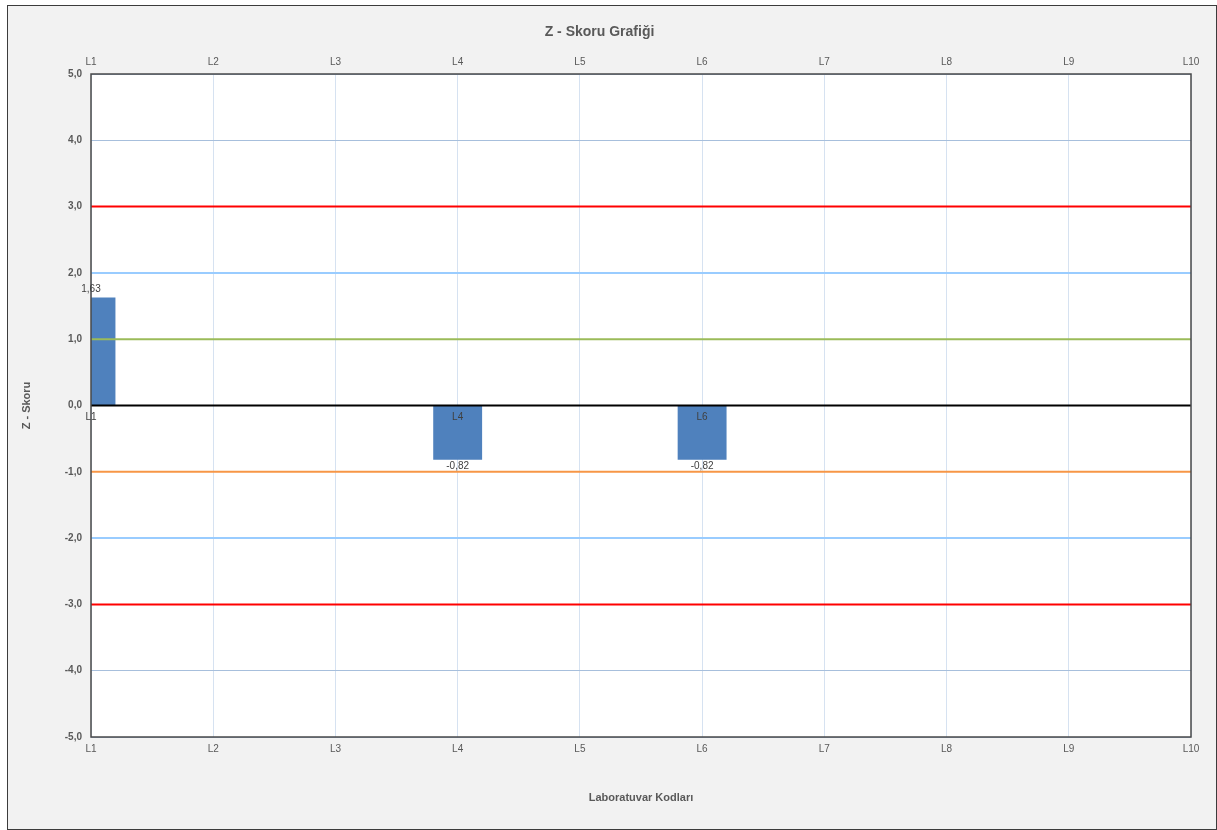 This screenshot has height=830, width=1217. What do you see at coordinates (1069, 61) in the screenshot?
I see `category-label: L9` at bounding box center [1069, 61].